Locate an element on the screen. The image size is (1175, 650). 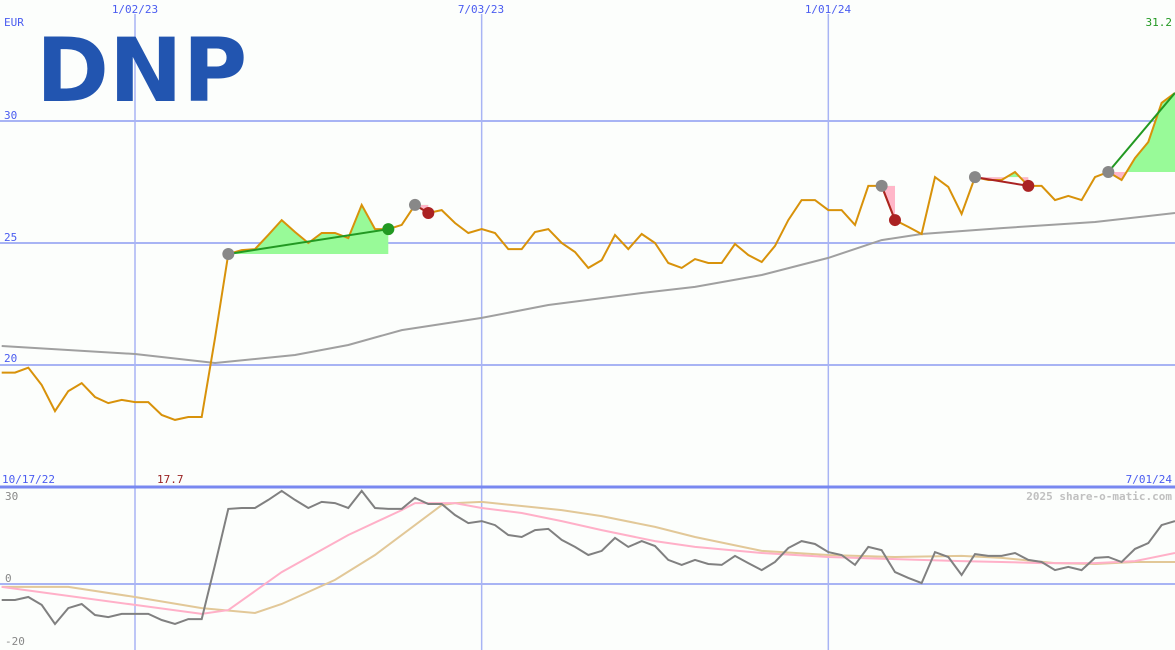
end-date-label: 7/01/24 is located at coordinates (1149, 479).